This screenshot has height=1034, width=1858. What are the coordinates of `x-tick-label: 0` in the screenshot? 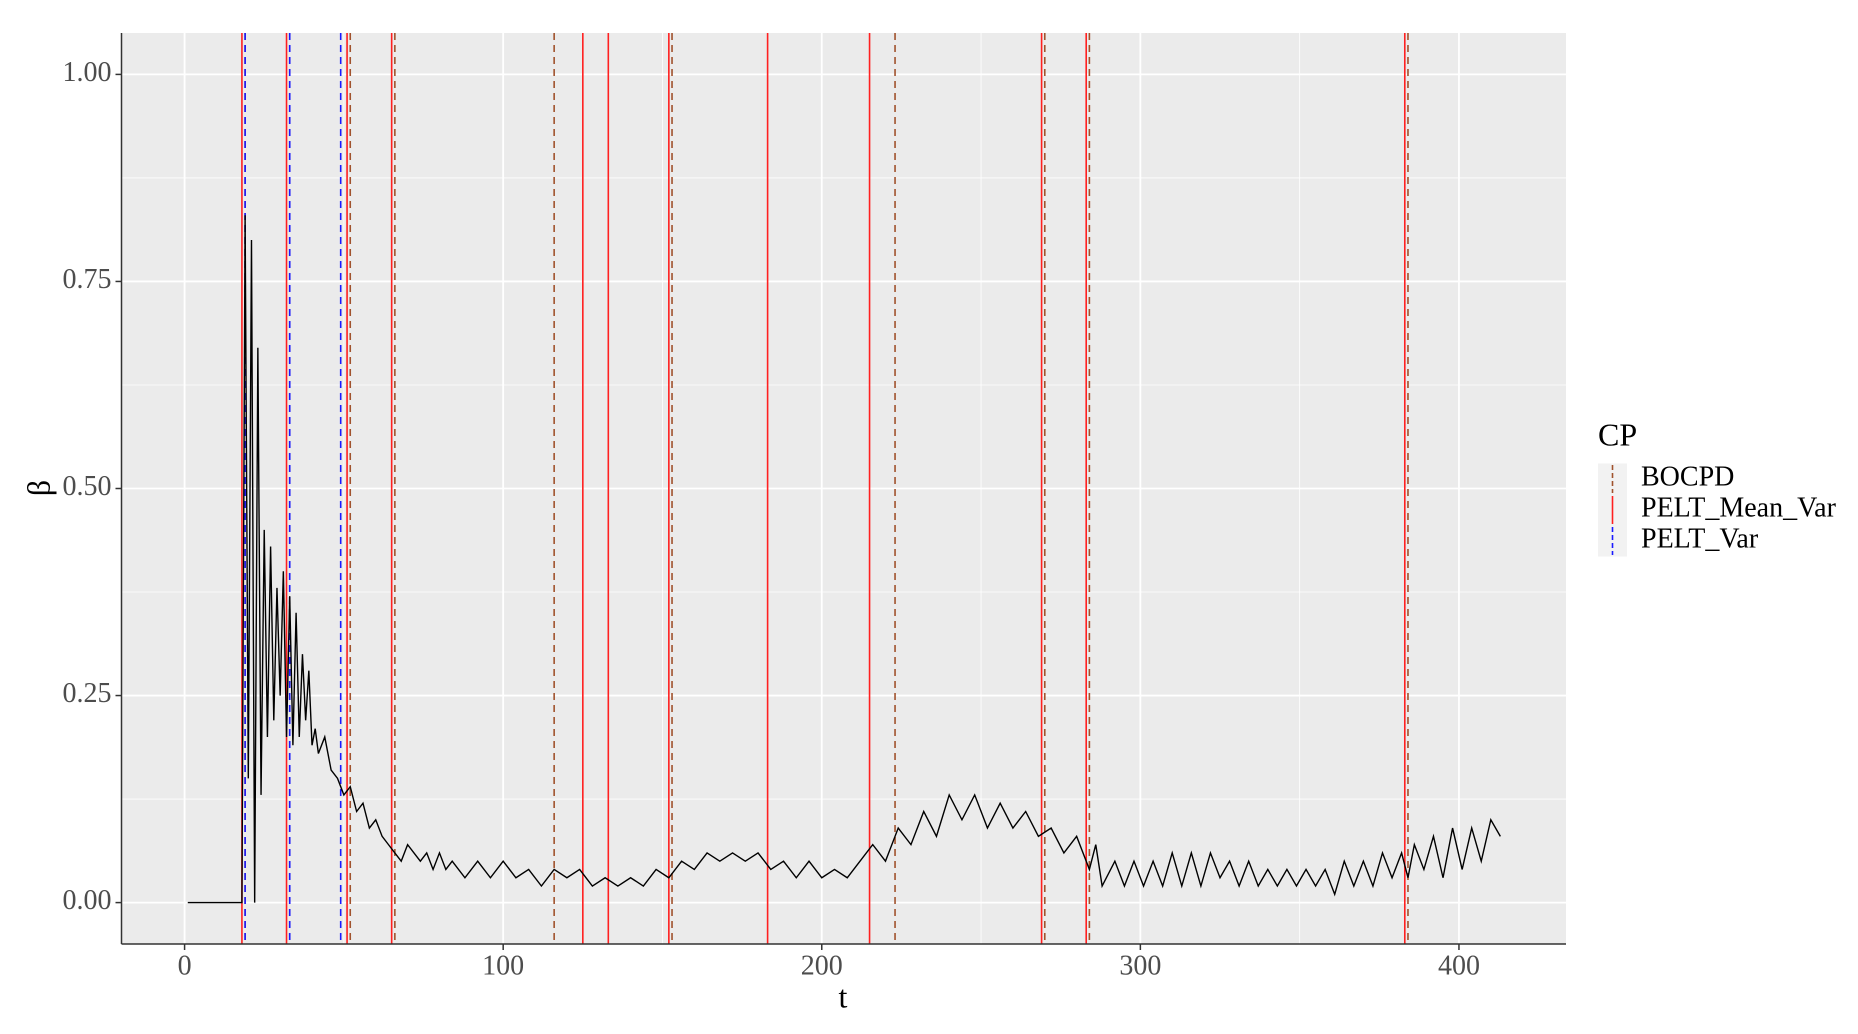 It's located at (185, 965).